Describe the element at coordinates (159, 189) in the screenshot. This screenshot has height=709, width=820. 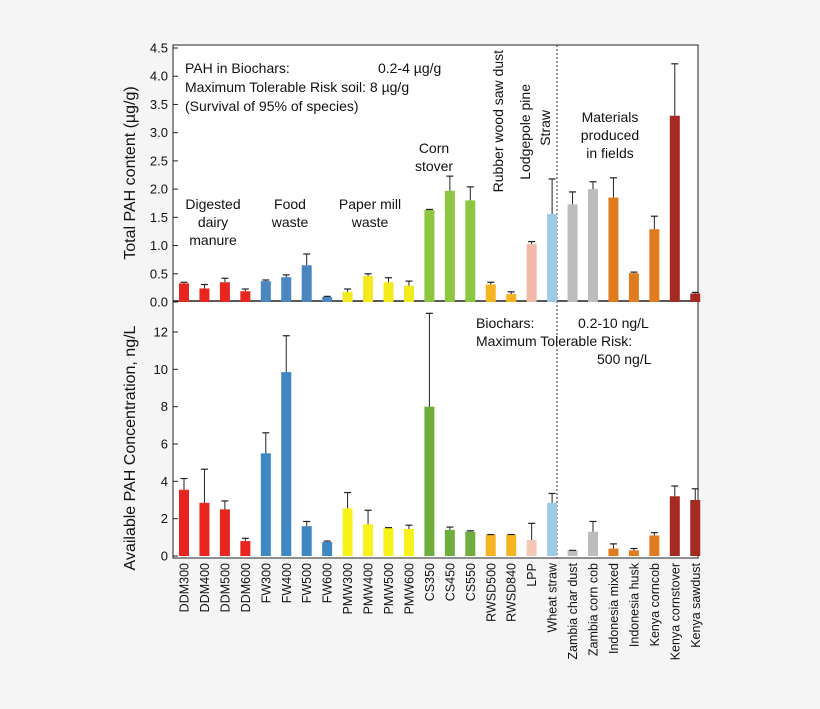
I see `top-y-tick-label: 2.0` at that location.